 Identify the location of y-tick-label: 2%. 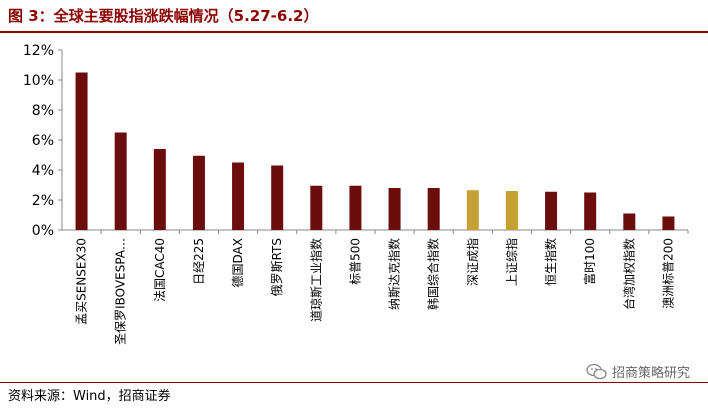
(43, 201).